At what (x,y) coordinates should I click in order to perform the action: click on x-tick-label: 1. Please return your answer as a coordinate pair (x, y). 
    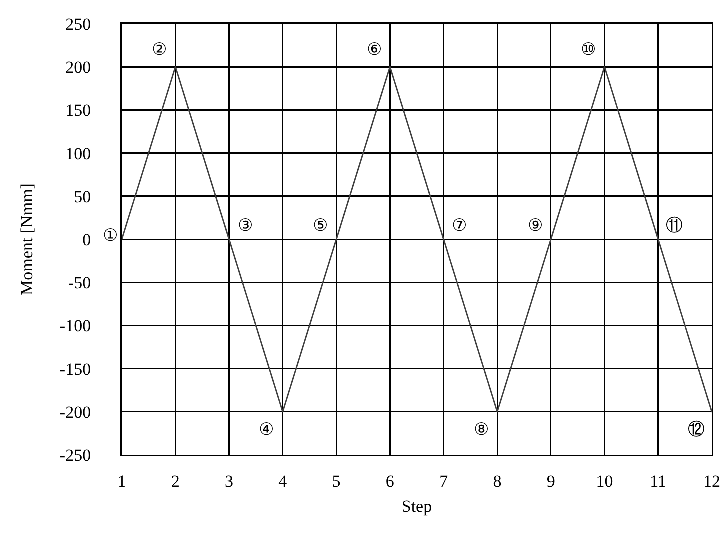
    Looking at the image, I should click on (122, 481).